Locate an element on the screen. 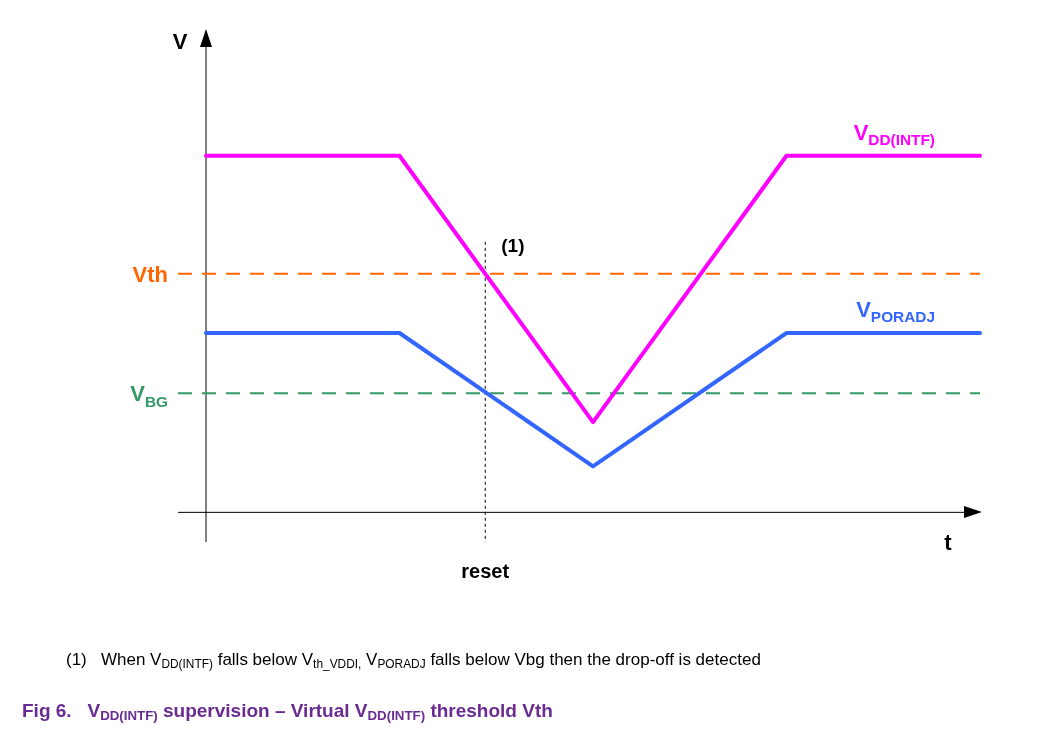 The width and height of the screenshot is (1061, 729). y-axis-title: V is located at coordinates (180, 41).